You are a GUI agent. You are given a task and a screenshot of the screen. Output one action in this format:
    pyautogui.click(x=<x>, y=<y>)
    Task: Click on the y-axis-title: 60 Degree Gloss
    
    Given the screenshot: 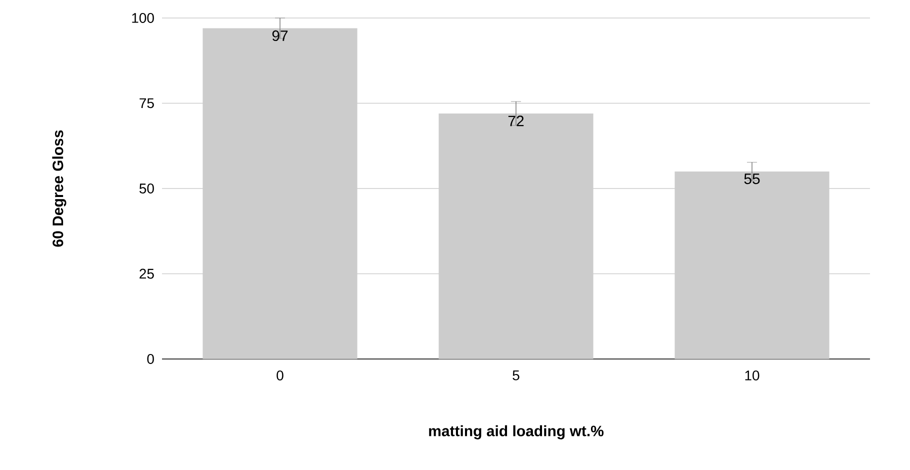 What is the action you would take?
    pyautogui.click(x=59, y=188)
    